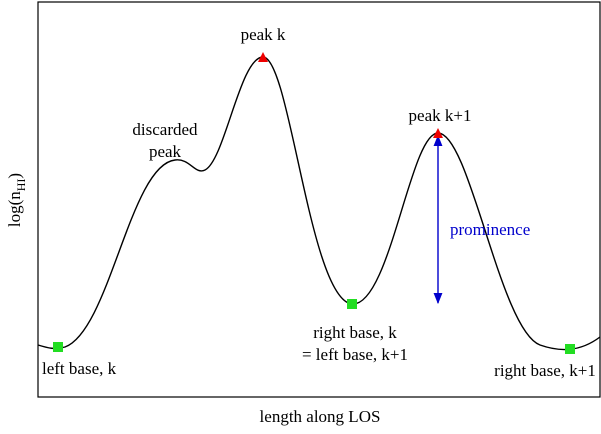 The width and height of the screenshot is (601, 434). What do you see at coordinates (165, 129) in the screenshot?
I see `label: discarded` at bounding box center [165, 129].